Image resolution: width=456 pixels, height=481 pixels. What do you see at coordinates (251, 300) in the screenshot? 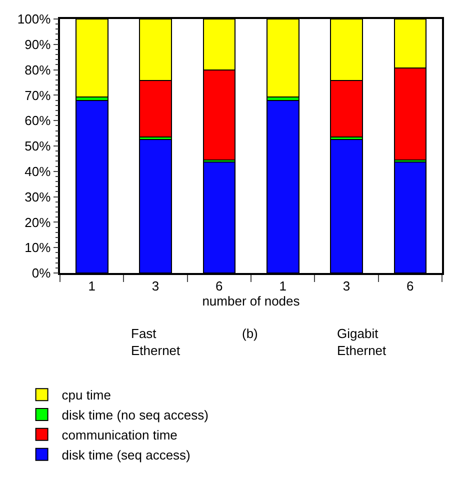
I see `x-axis-title: number of nodes` at bounding box center [251, 300].